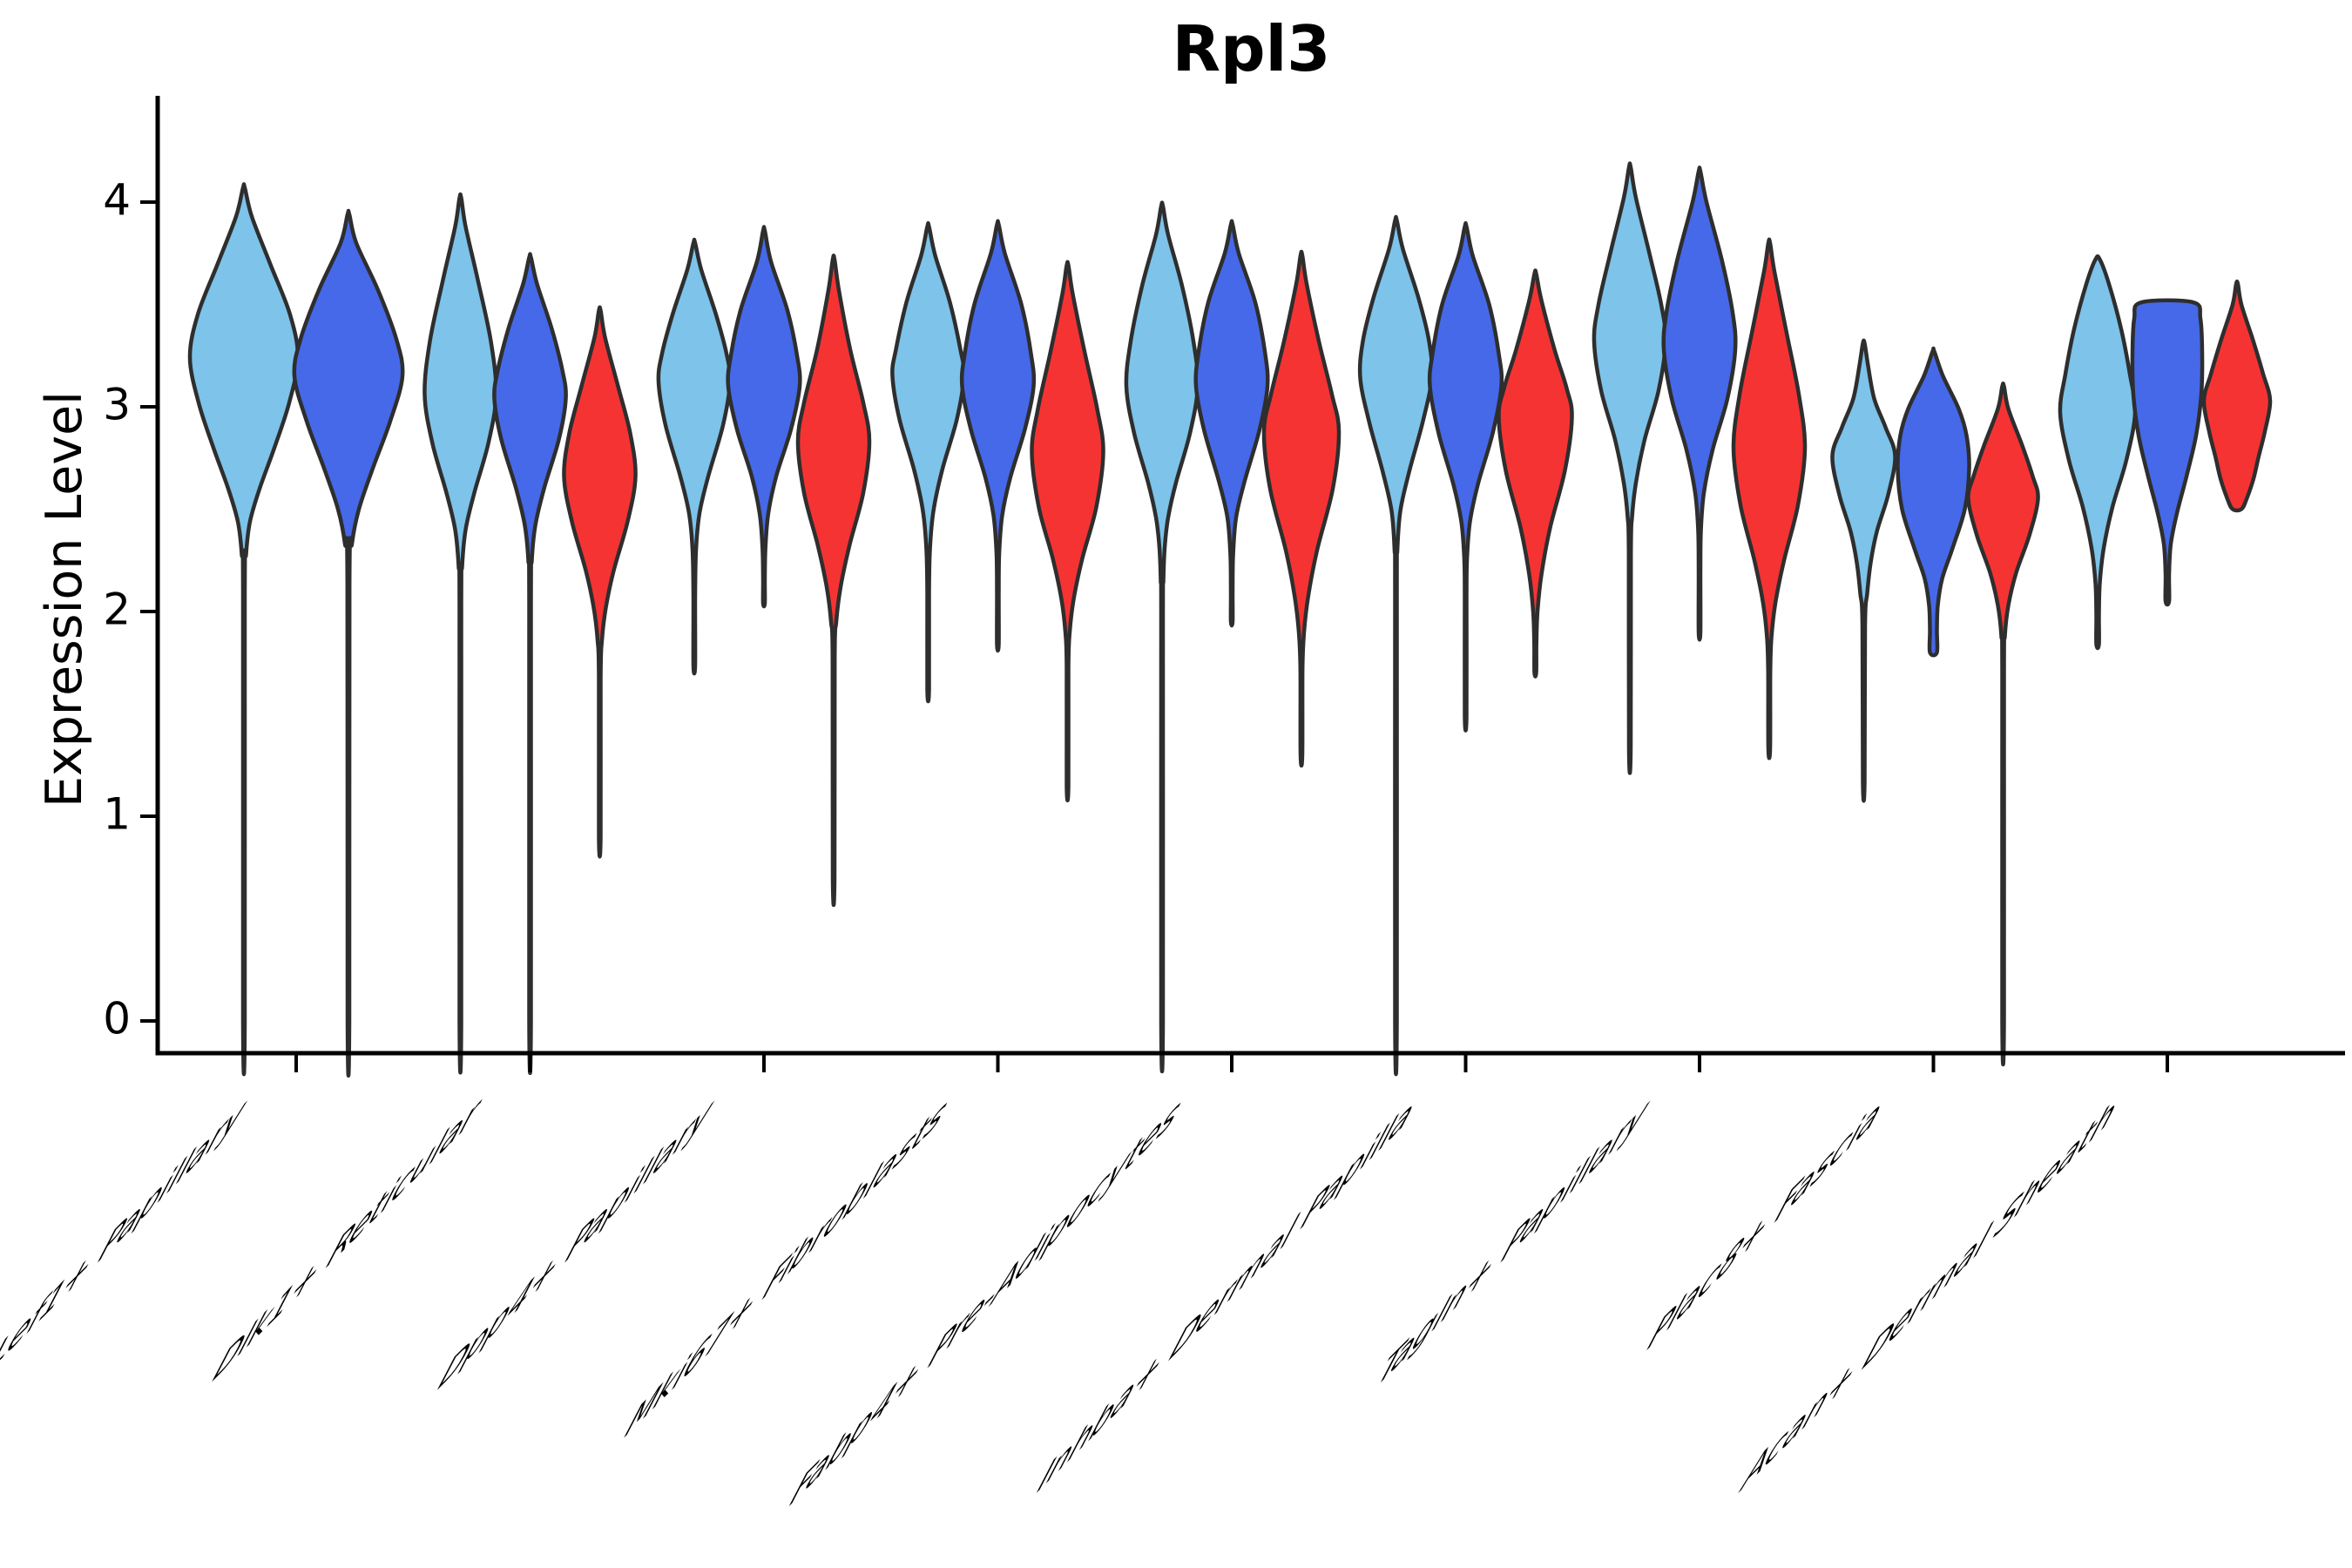 Image resolution: width=2352 pixels, height=1568 pixels. Describe the element at coordinates (117, 1018) in the screenshot. I see `y-tick-label: 0` at that location.